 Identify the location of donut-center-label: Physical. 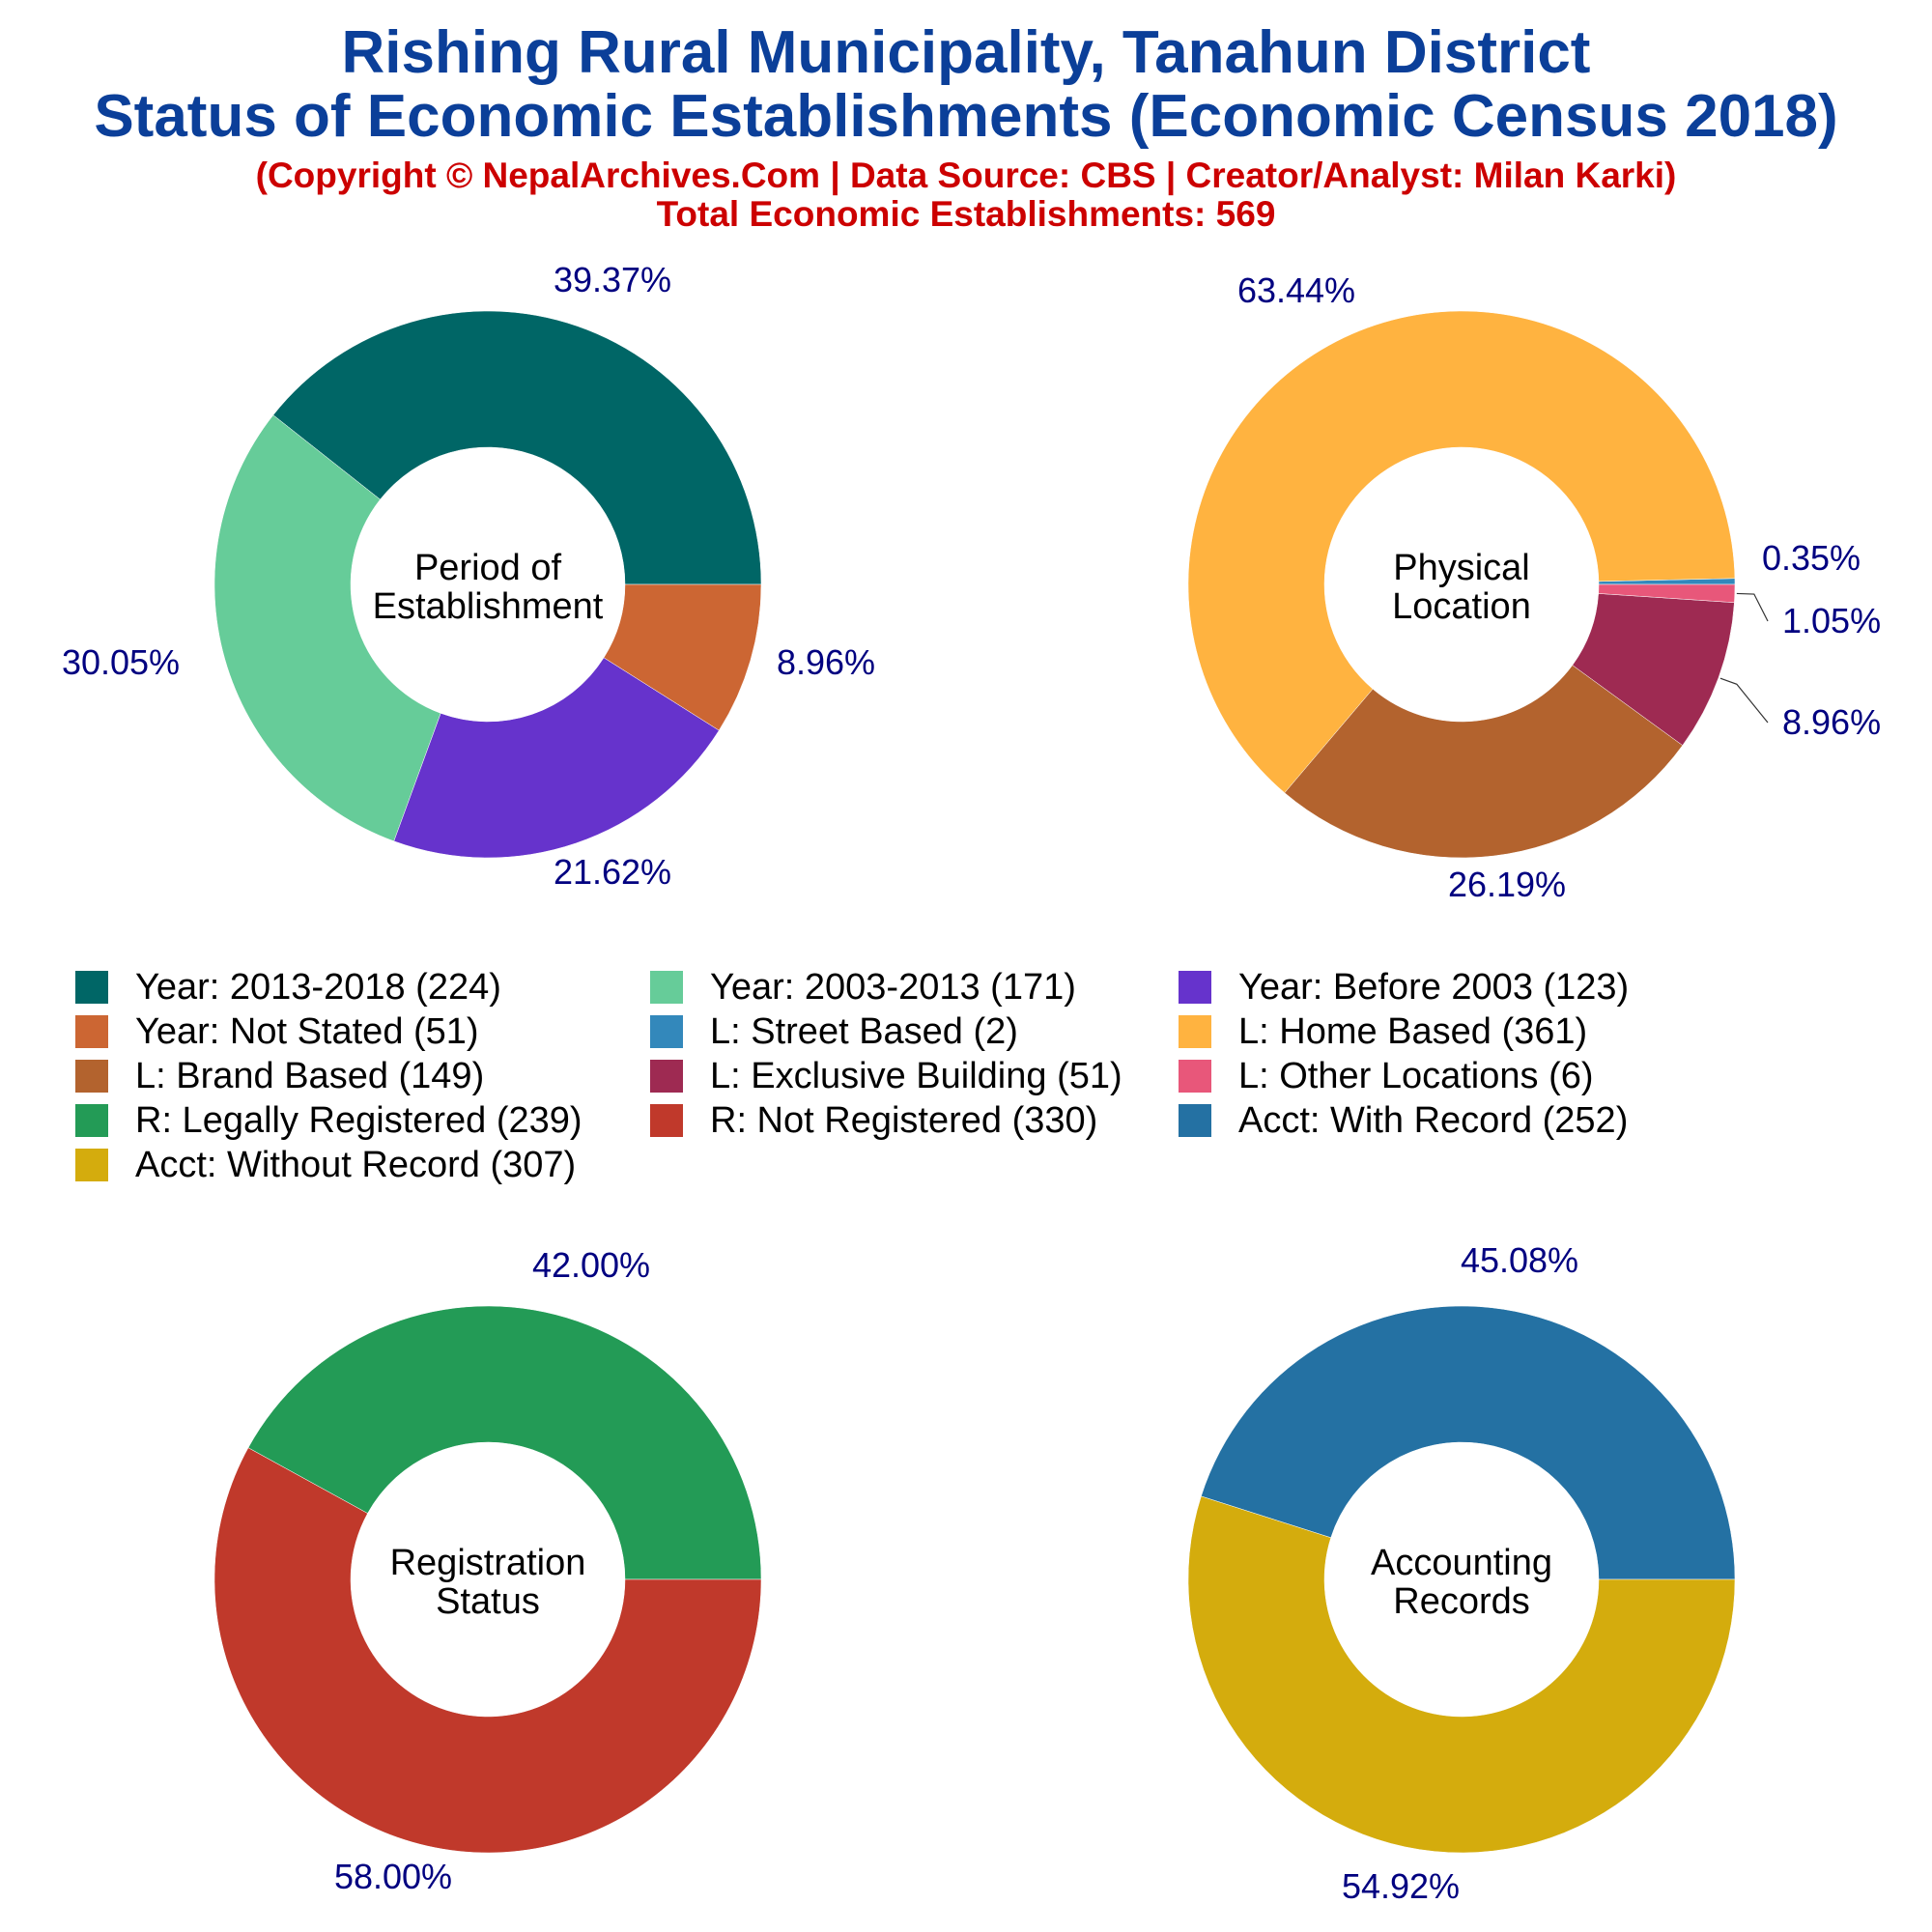
(1461, 568).